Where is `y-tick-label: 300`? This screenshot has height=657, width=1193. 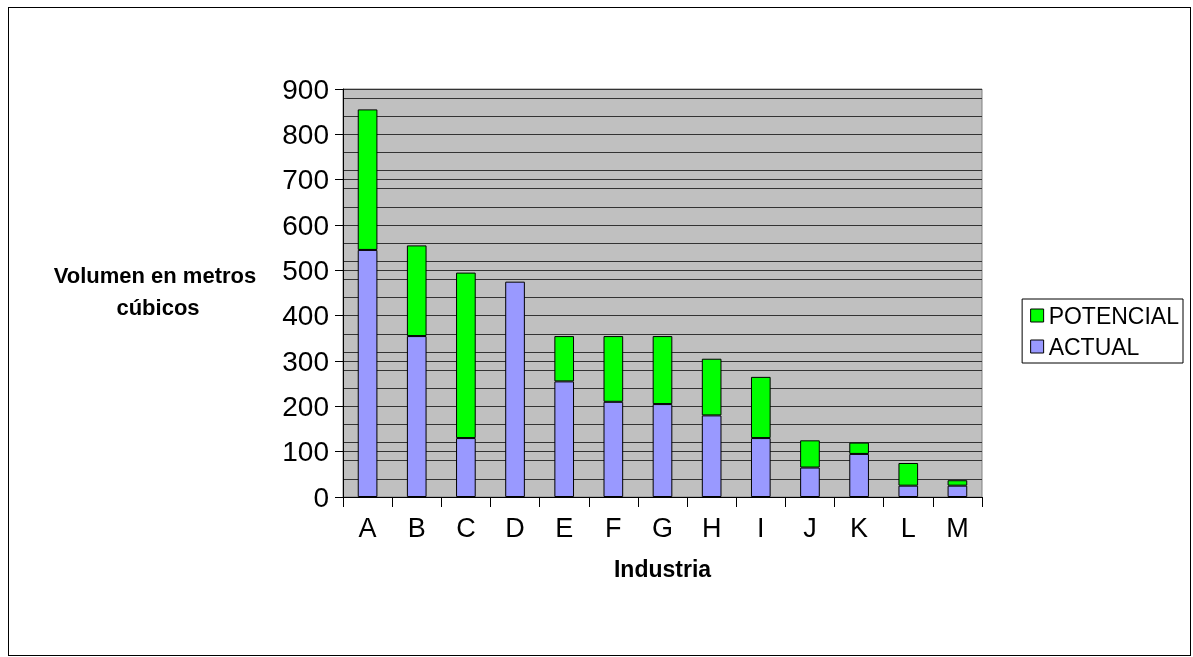
y-tick-label: 300 is located at coordinates (305, 361).